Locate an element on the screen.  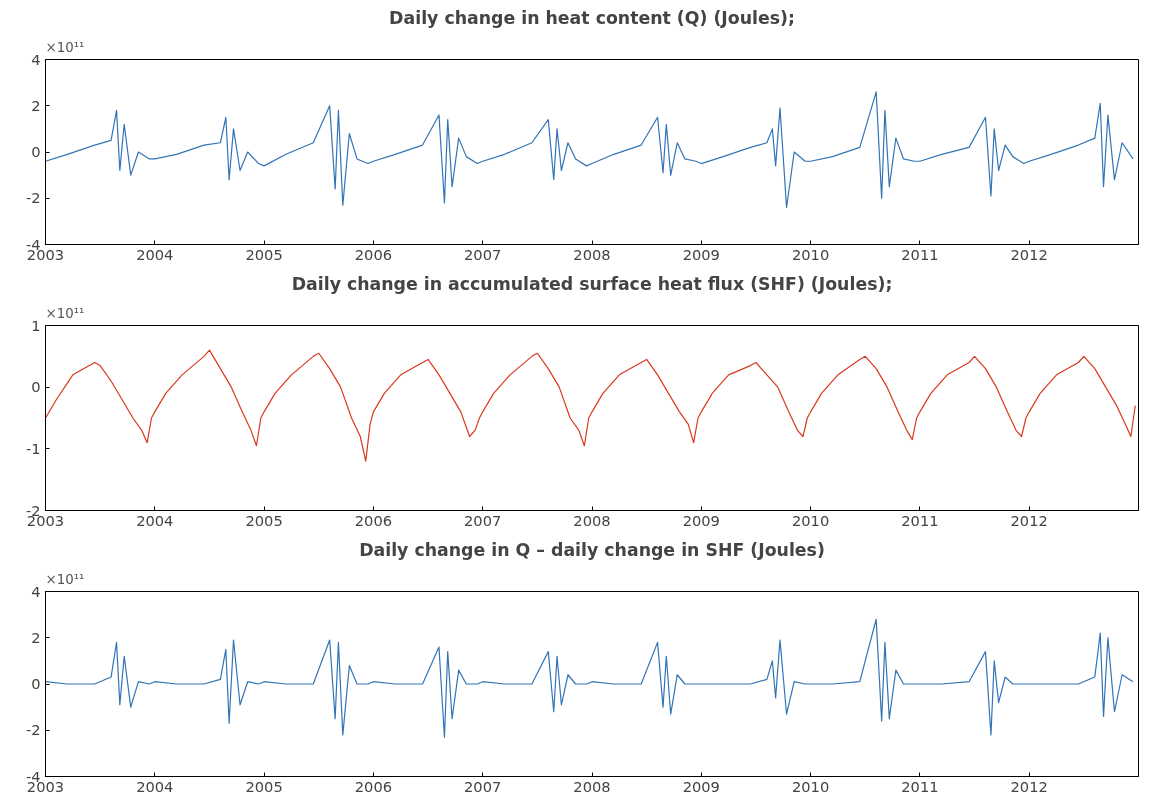
y-tick-label: -1 is located at coordinates (33, 448).